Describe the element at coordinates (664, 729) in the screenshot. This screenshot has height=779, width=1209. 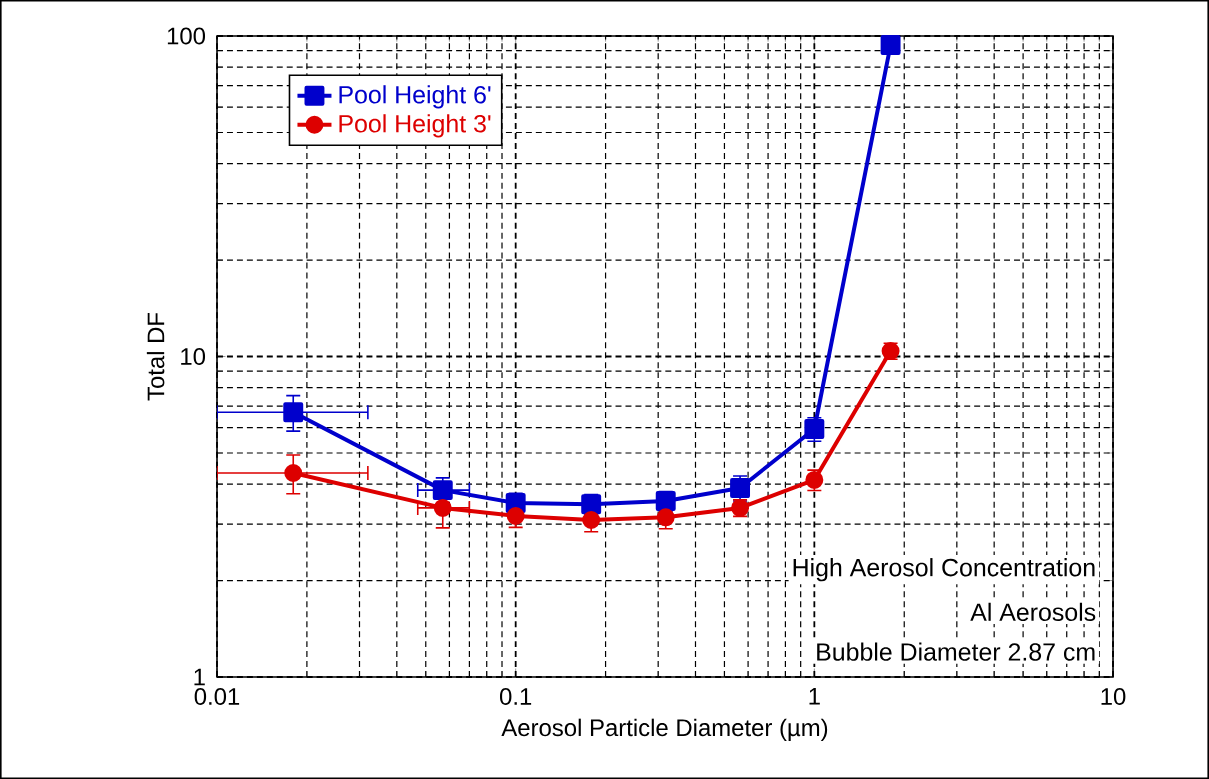
I see `x-axis-title: Aerosol Particle Diameter (µm)` at that location.